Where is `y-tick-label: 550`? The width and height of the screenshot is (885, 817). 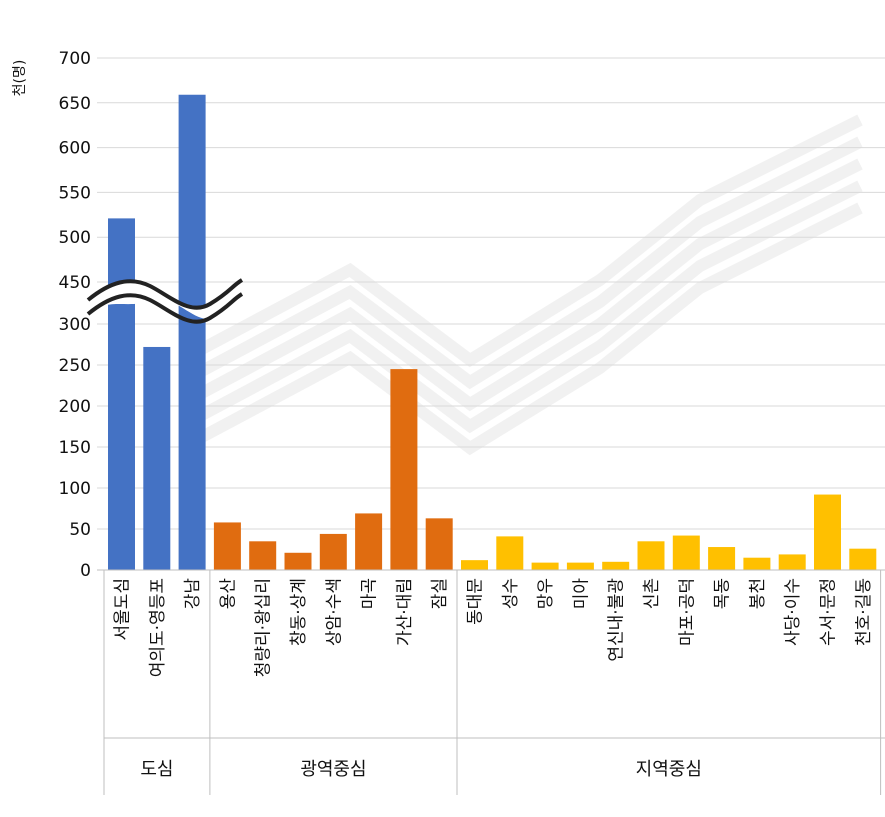
y-tick-label: 550 is located at coordinates (75, 193).